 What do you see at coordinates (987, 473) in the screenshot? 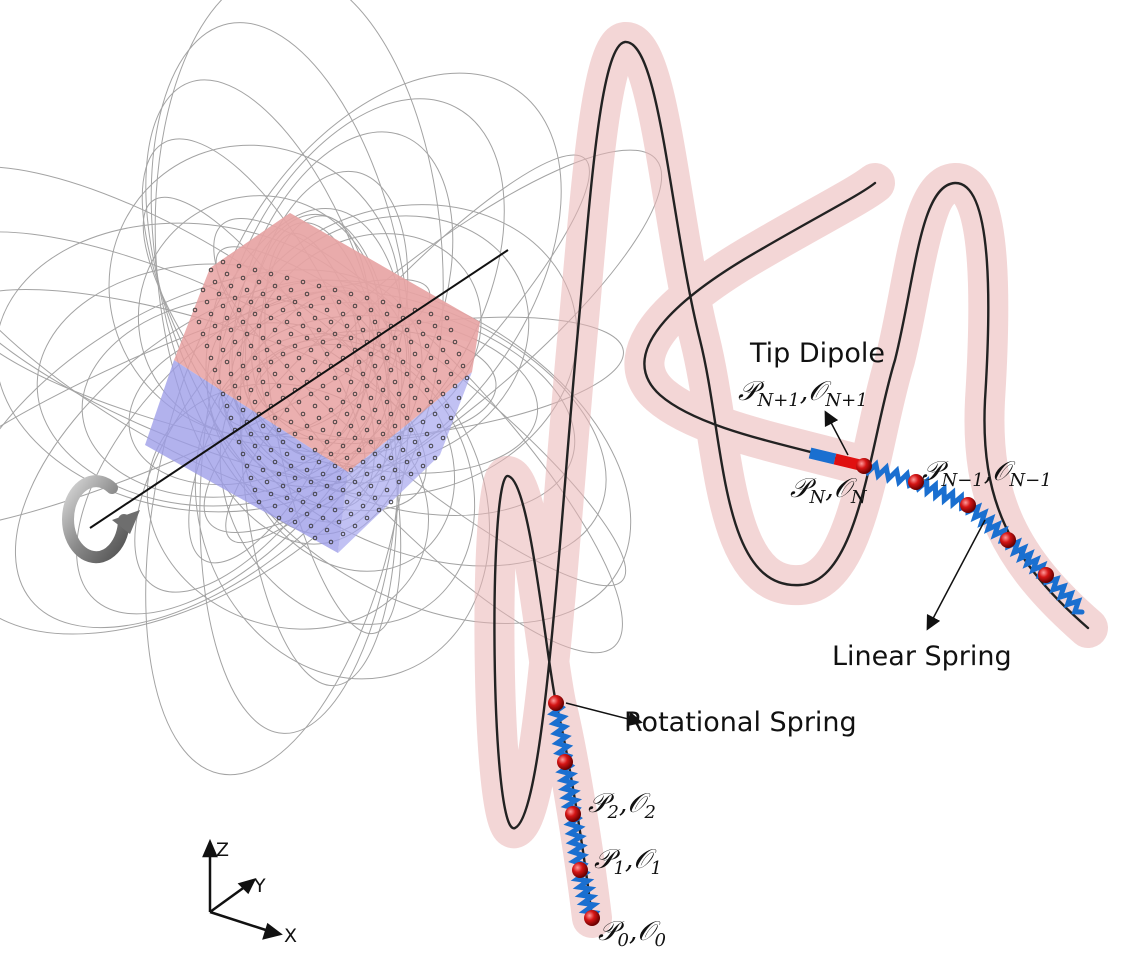
I see `node-n-minus-1-label: 𝒫N−1,𝒪N−1` at bounding box center [987, 473].